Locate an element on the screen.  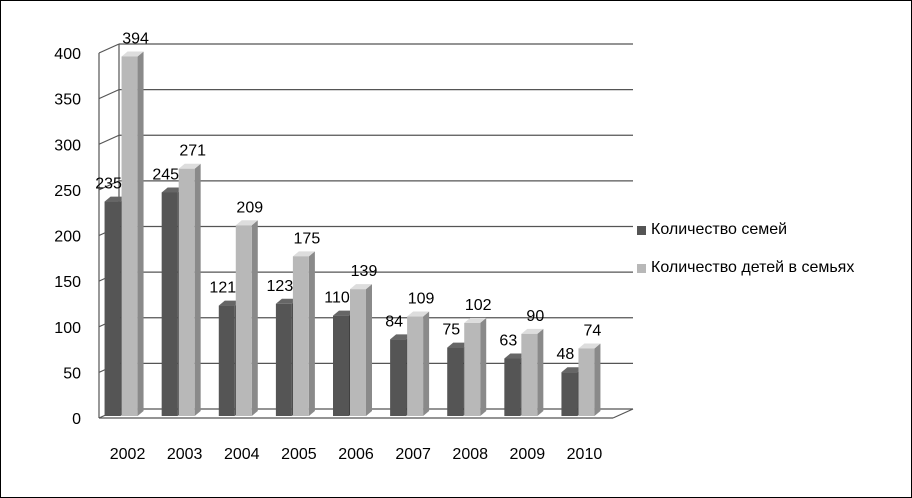
data-label: 102 is located at coordinates (478, 305).